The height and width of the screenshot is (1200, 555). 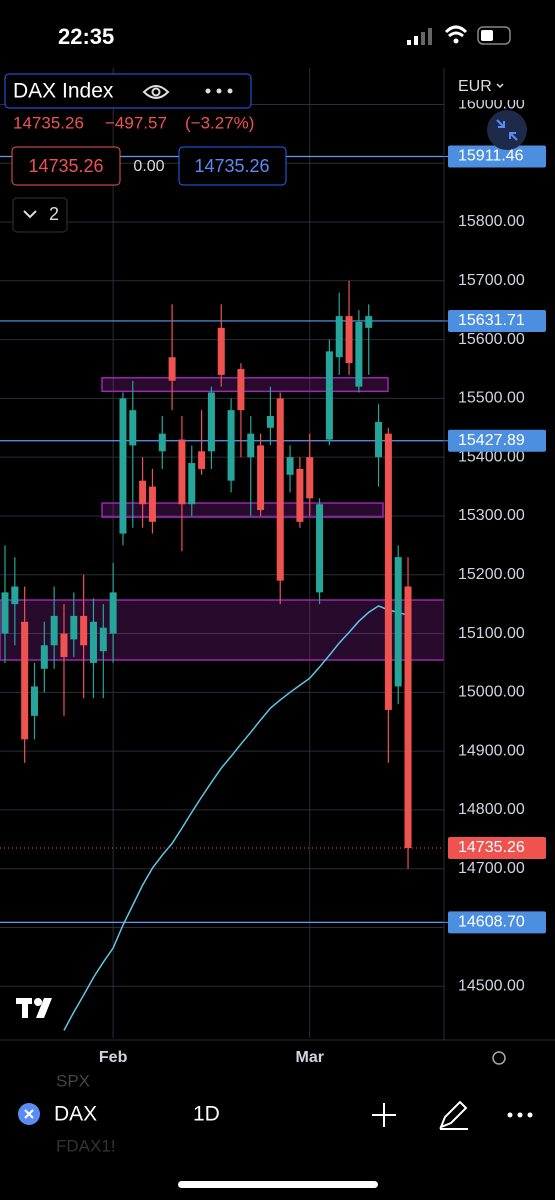 I want to click on x-tick-label: Feb, so click(x=113, y=1057).